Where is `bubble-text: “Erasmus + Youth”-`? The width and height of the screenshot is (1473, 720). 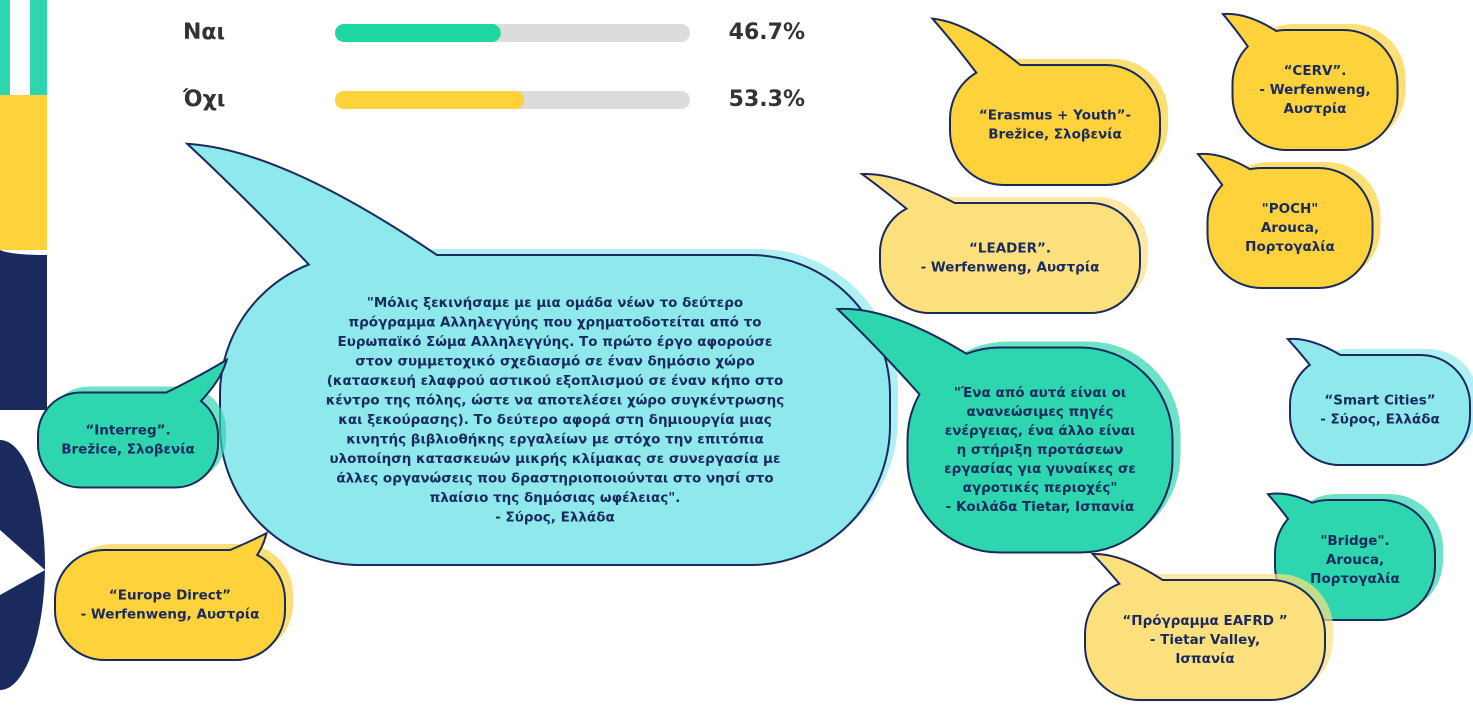 bubble-text: “Erasmus + Youth”- is located at coordinates (1055, 116).